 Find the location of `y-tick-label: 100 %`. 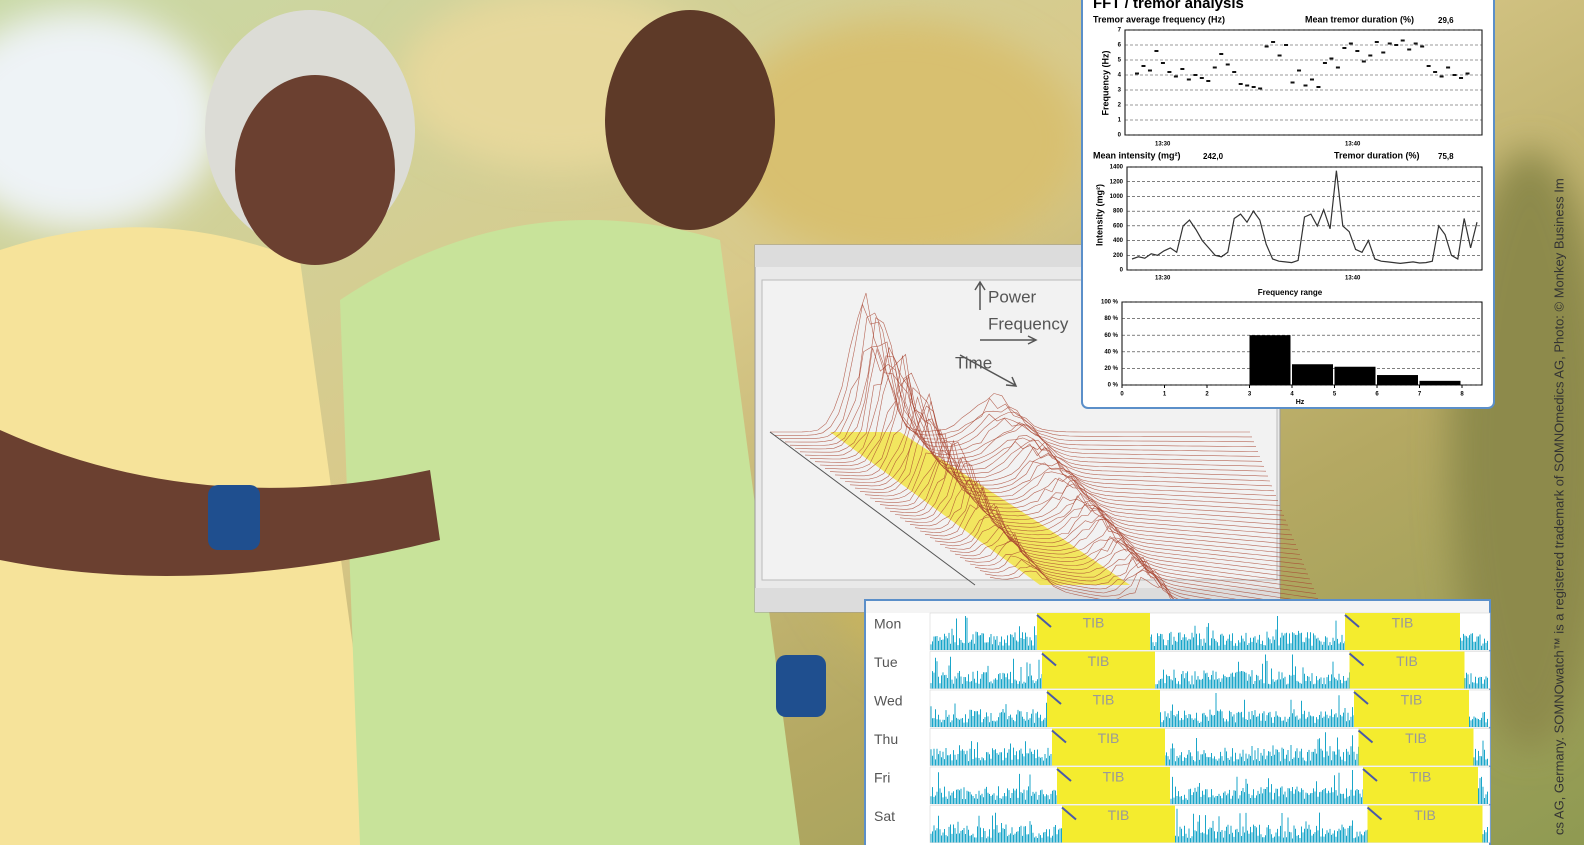

y-tick-label: 100 % is located at coordinates (1110, 303).